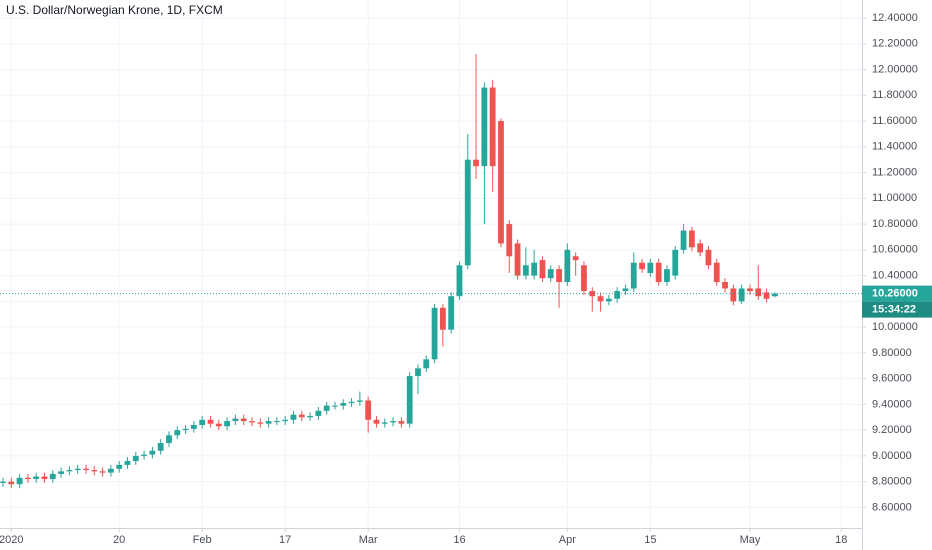 The image size is (932, 550). I want to click on y-tick-label: 8.60000, so click(892, 507).